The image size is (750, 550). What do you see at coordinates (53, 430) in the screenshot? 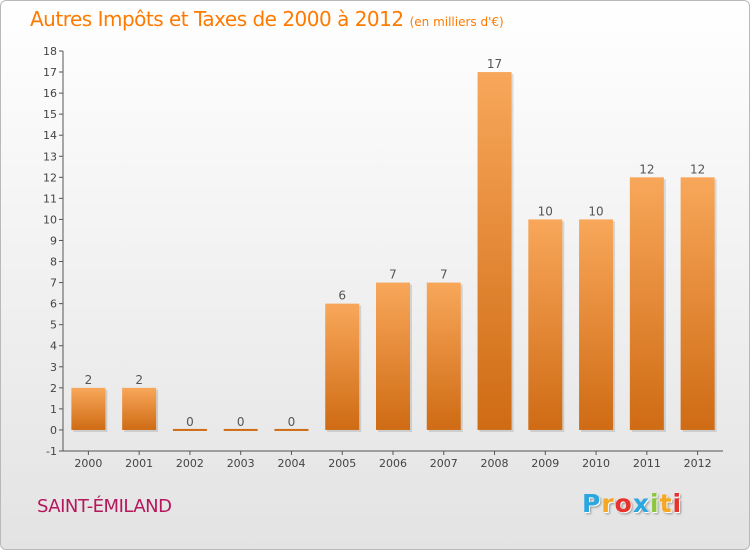
I see `y-tick-label: 0` at bounding box center [53, 430].